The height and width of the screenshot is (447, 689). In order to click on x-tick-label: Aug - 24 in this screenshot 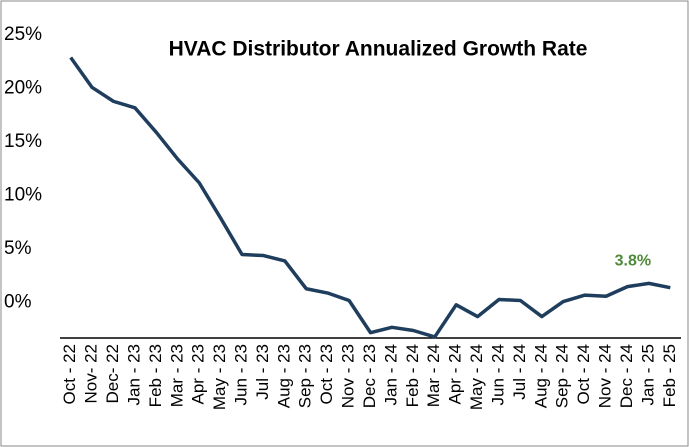, I will do `click(540, 376)`.